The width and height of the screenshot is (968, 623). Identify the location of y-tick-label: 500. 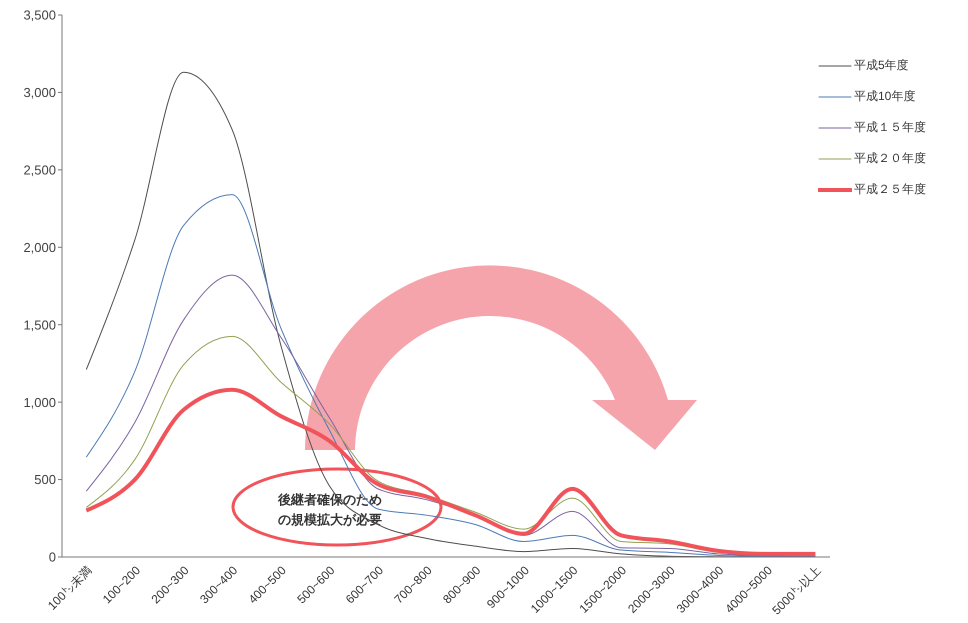
(45, 480).